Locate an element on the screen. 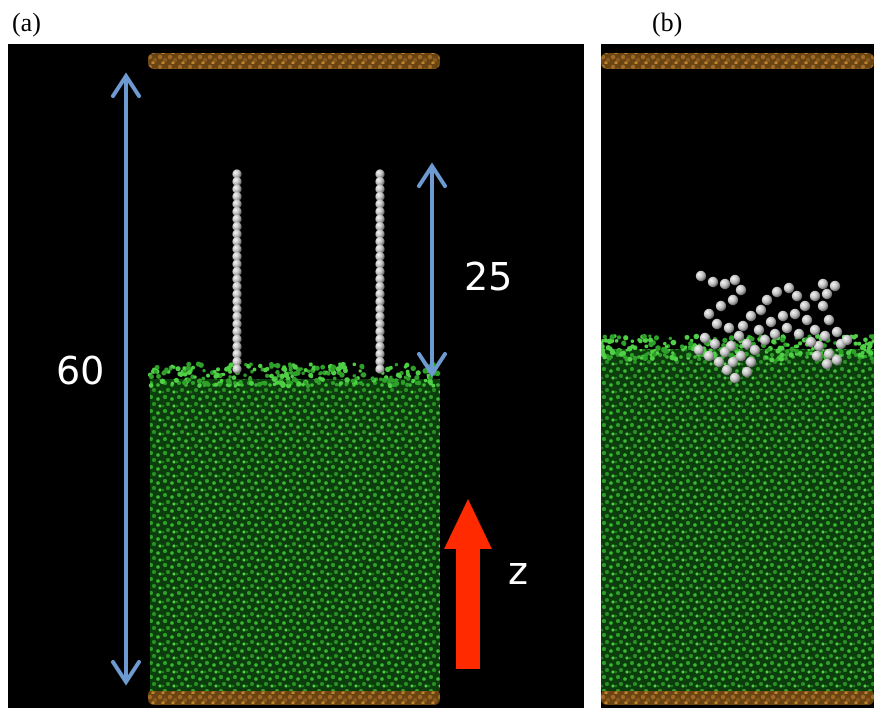 The height and width of the screenshot is (710, 874). grafted-chain-right is located at coordinates (380, 271).